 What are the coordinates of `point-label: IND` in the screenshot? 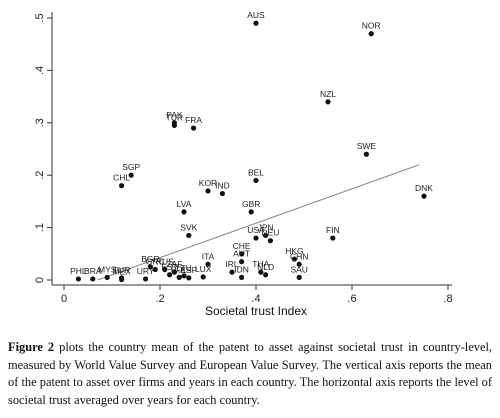 It's located at (222, 186).